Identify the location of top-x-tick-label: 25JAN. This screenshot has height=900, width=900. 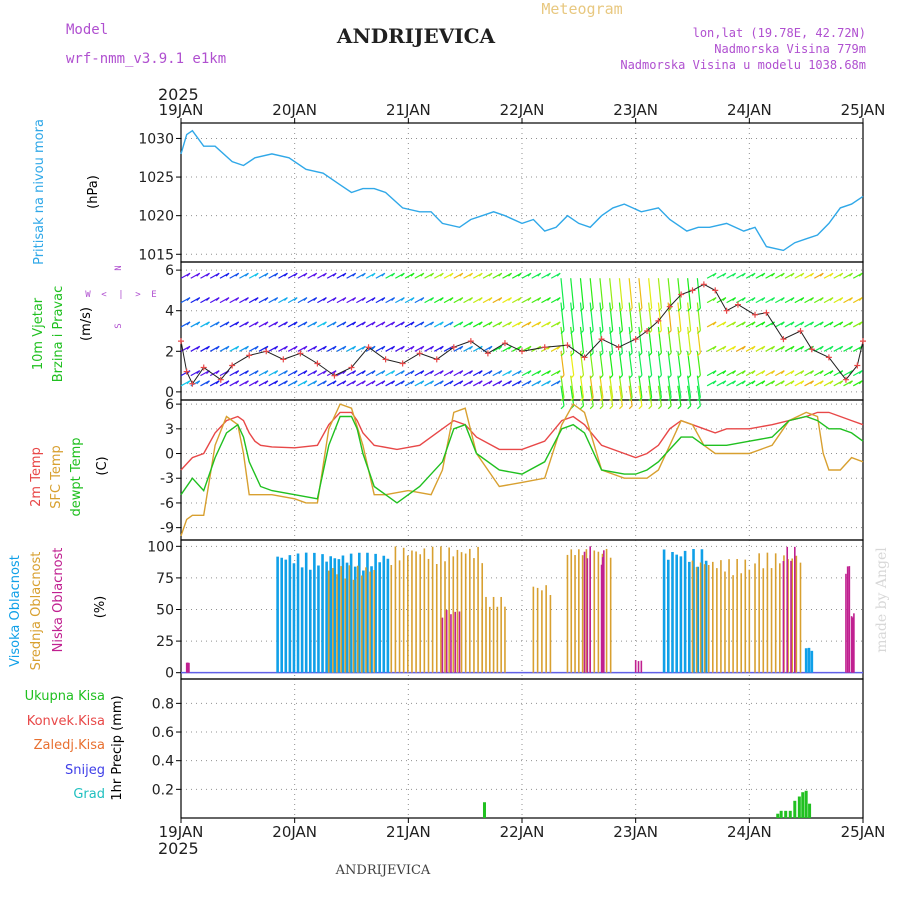
(863, 110).